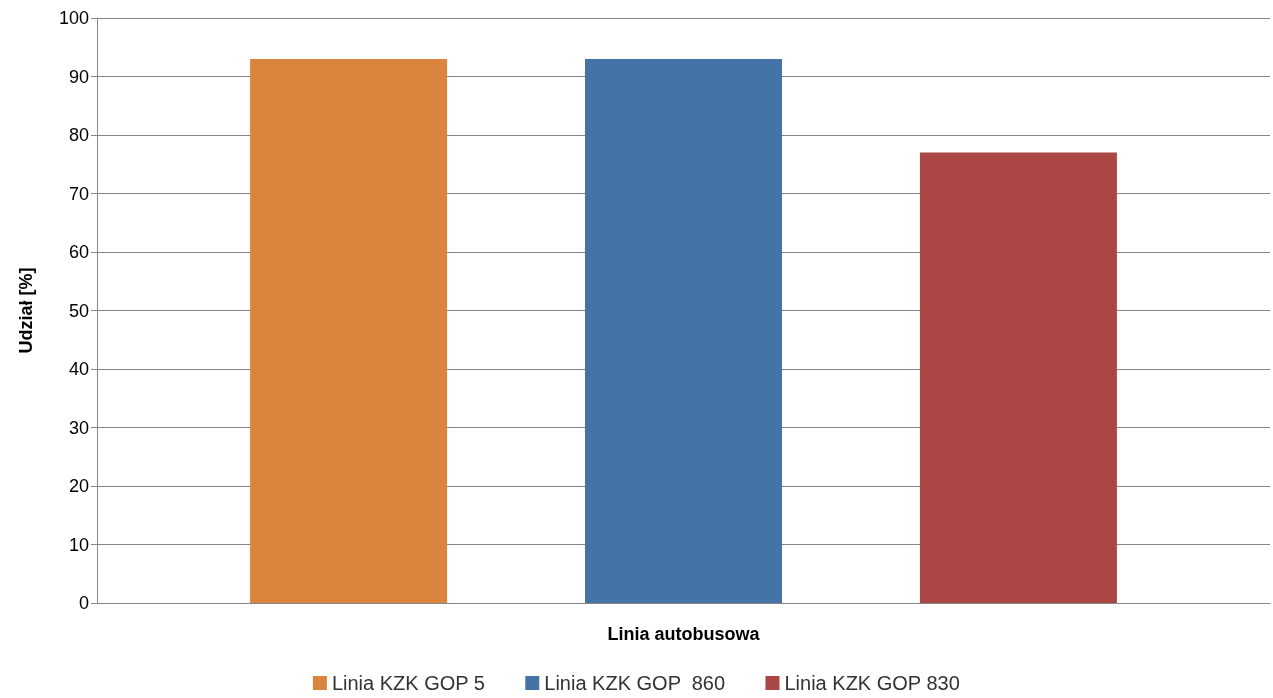 This screenshot has height=698, width=1273. I want to click on y-tick-label: 80, so click(78, 135).